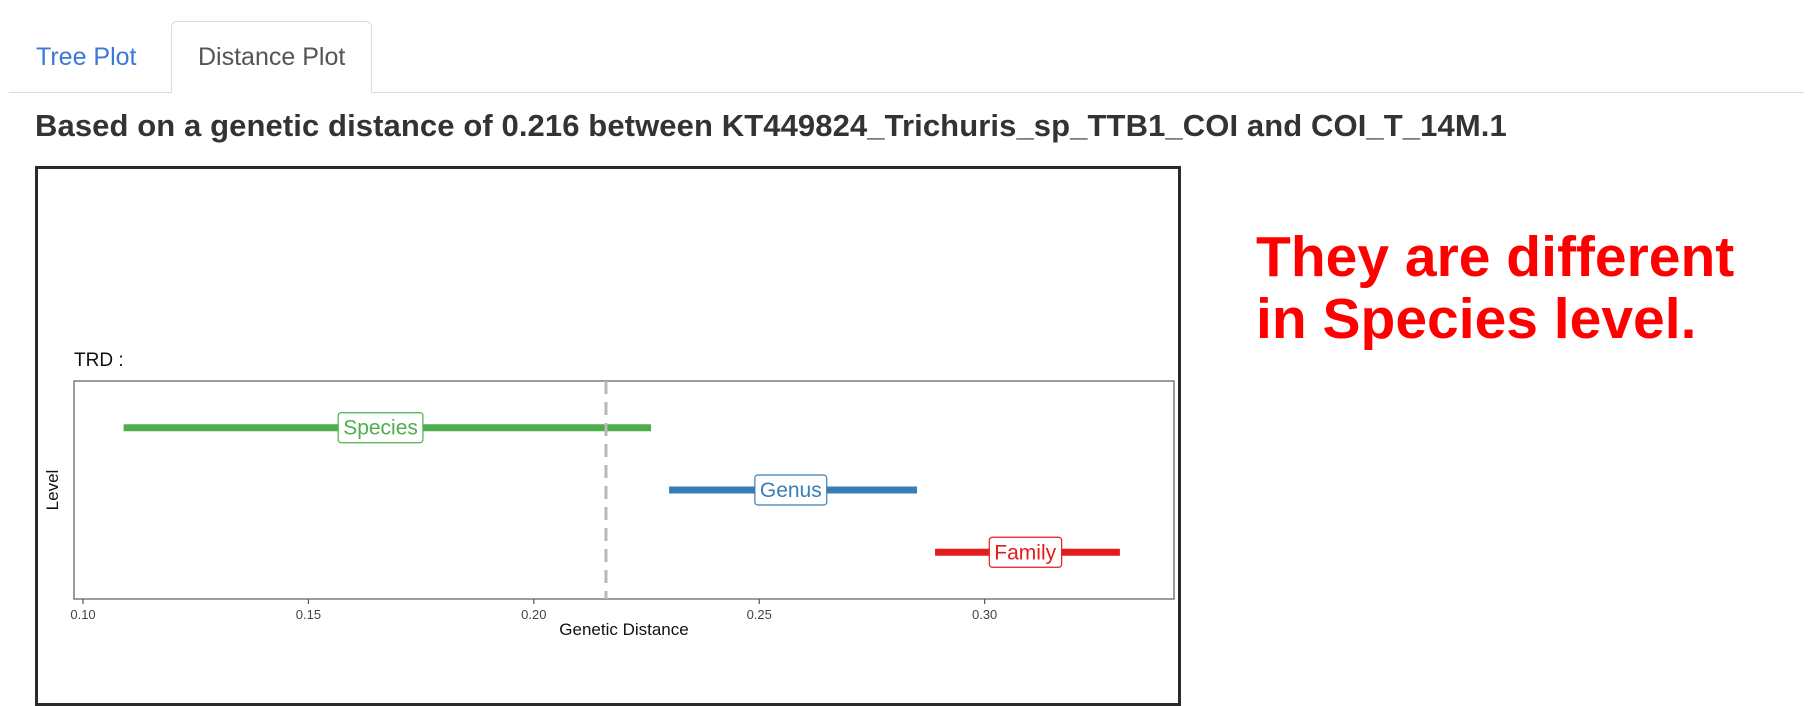 This screenshot has height=706, width=1812. What do you see at coordinates (759, 614) in the screenshot?
I see `x-tick-label: 0.25` at bounding box center [759, 614].